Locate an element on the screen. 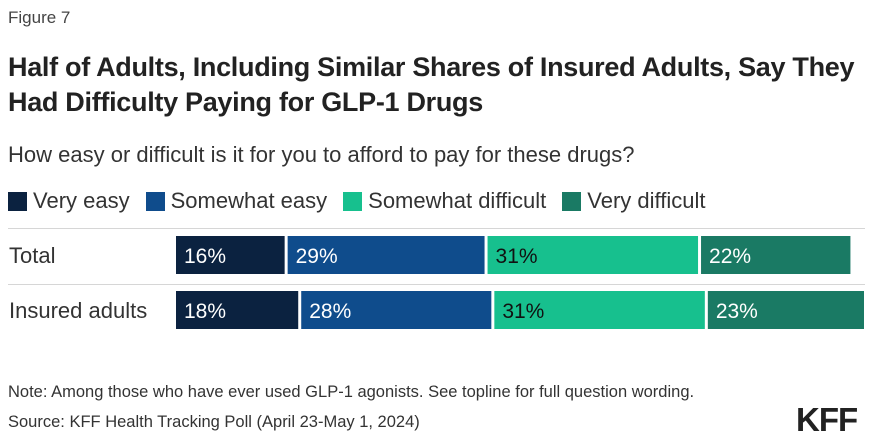 The image size is (873, 444). data-label-total-very-easy: 16% is located at coordinates (205, 256).